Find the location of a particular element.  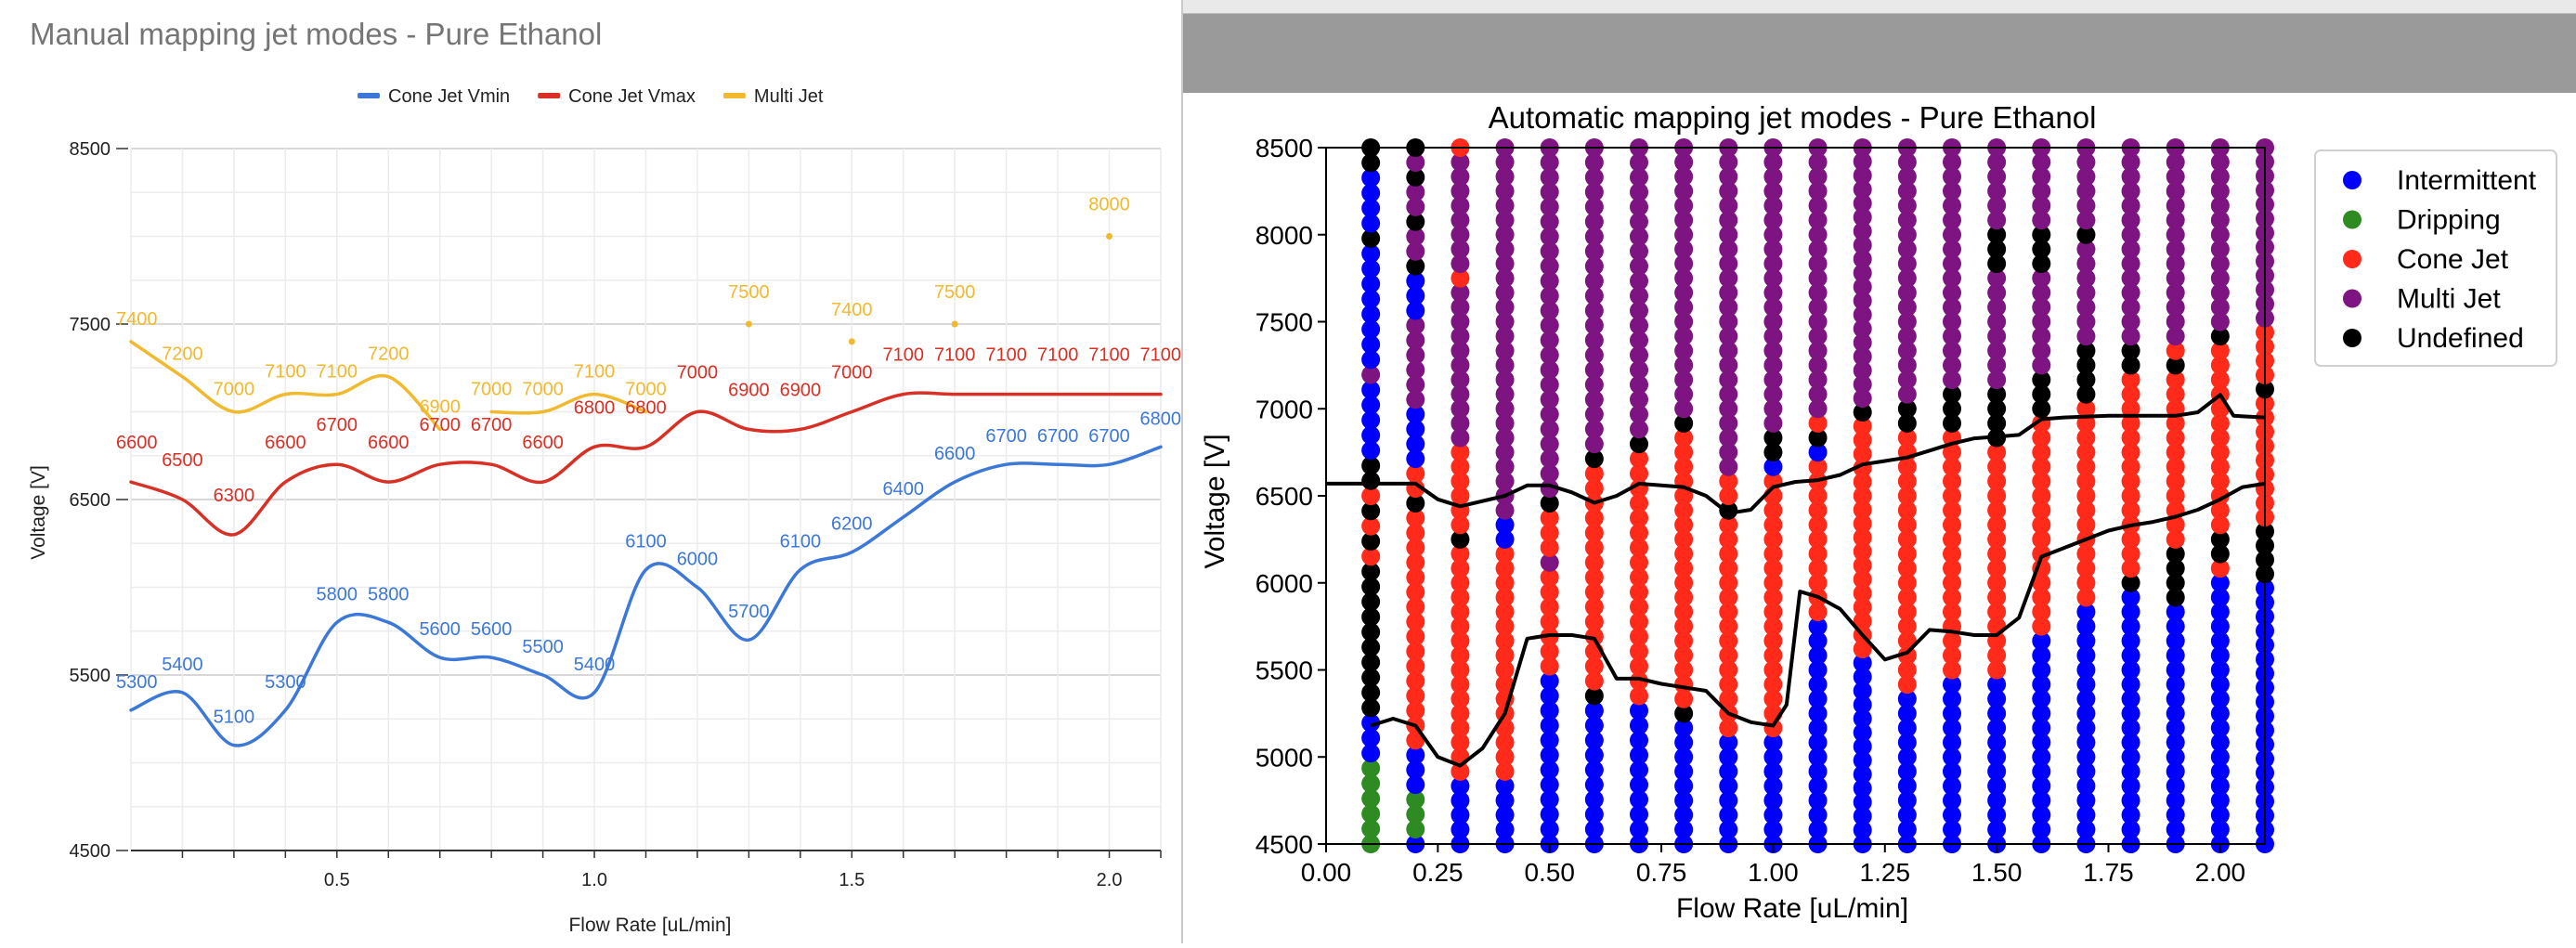

data-label: 6000 is located at coordinates (698, 560).